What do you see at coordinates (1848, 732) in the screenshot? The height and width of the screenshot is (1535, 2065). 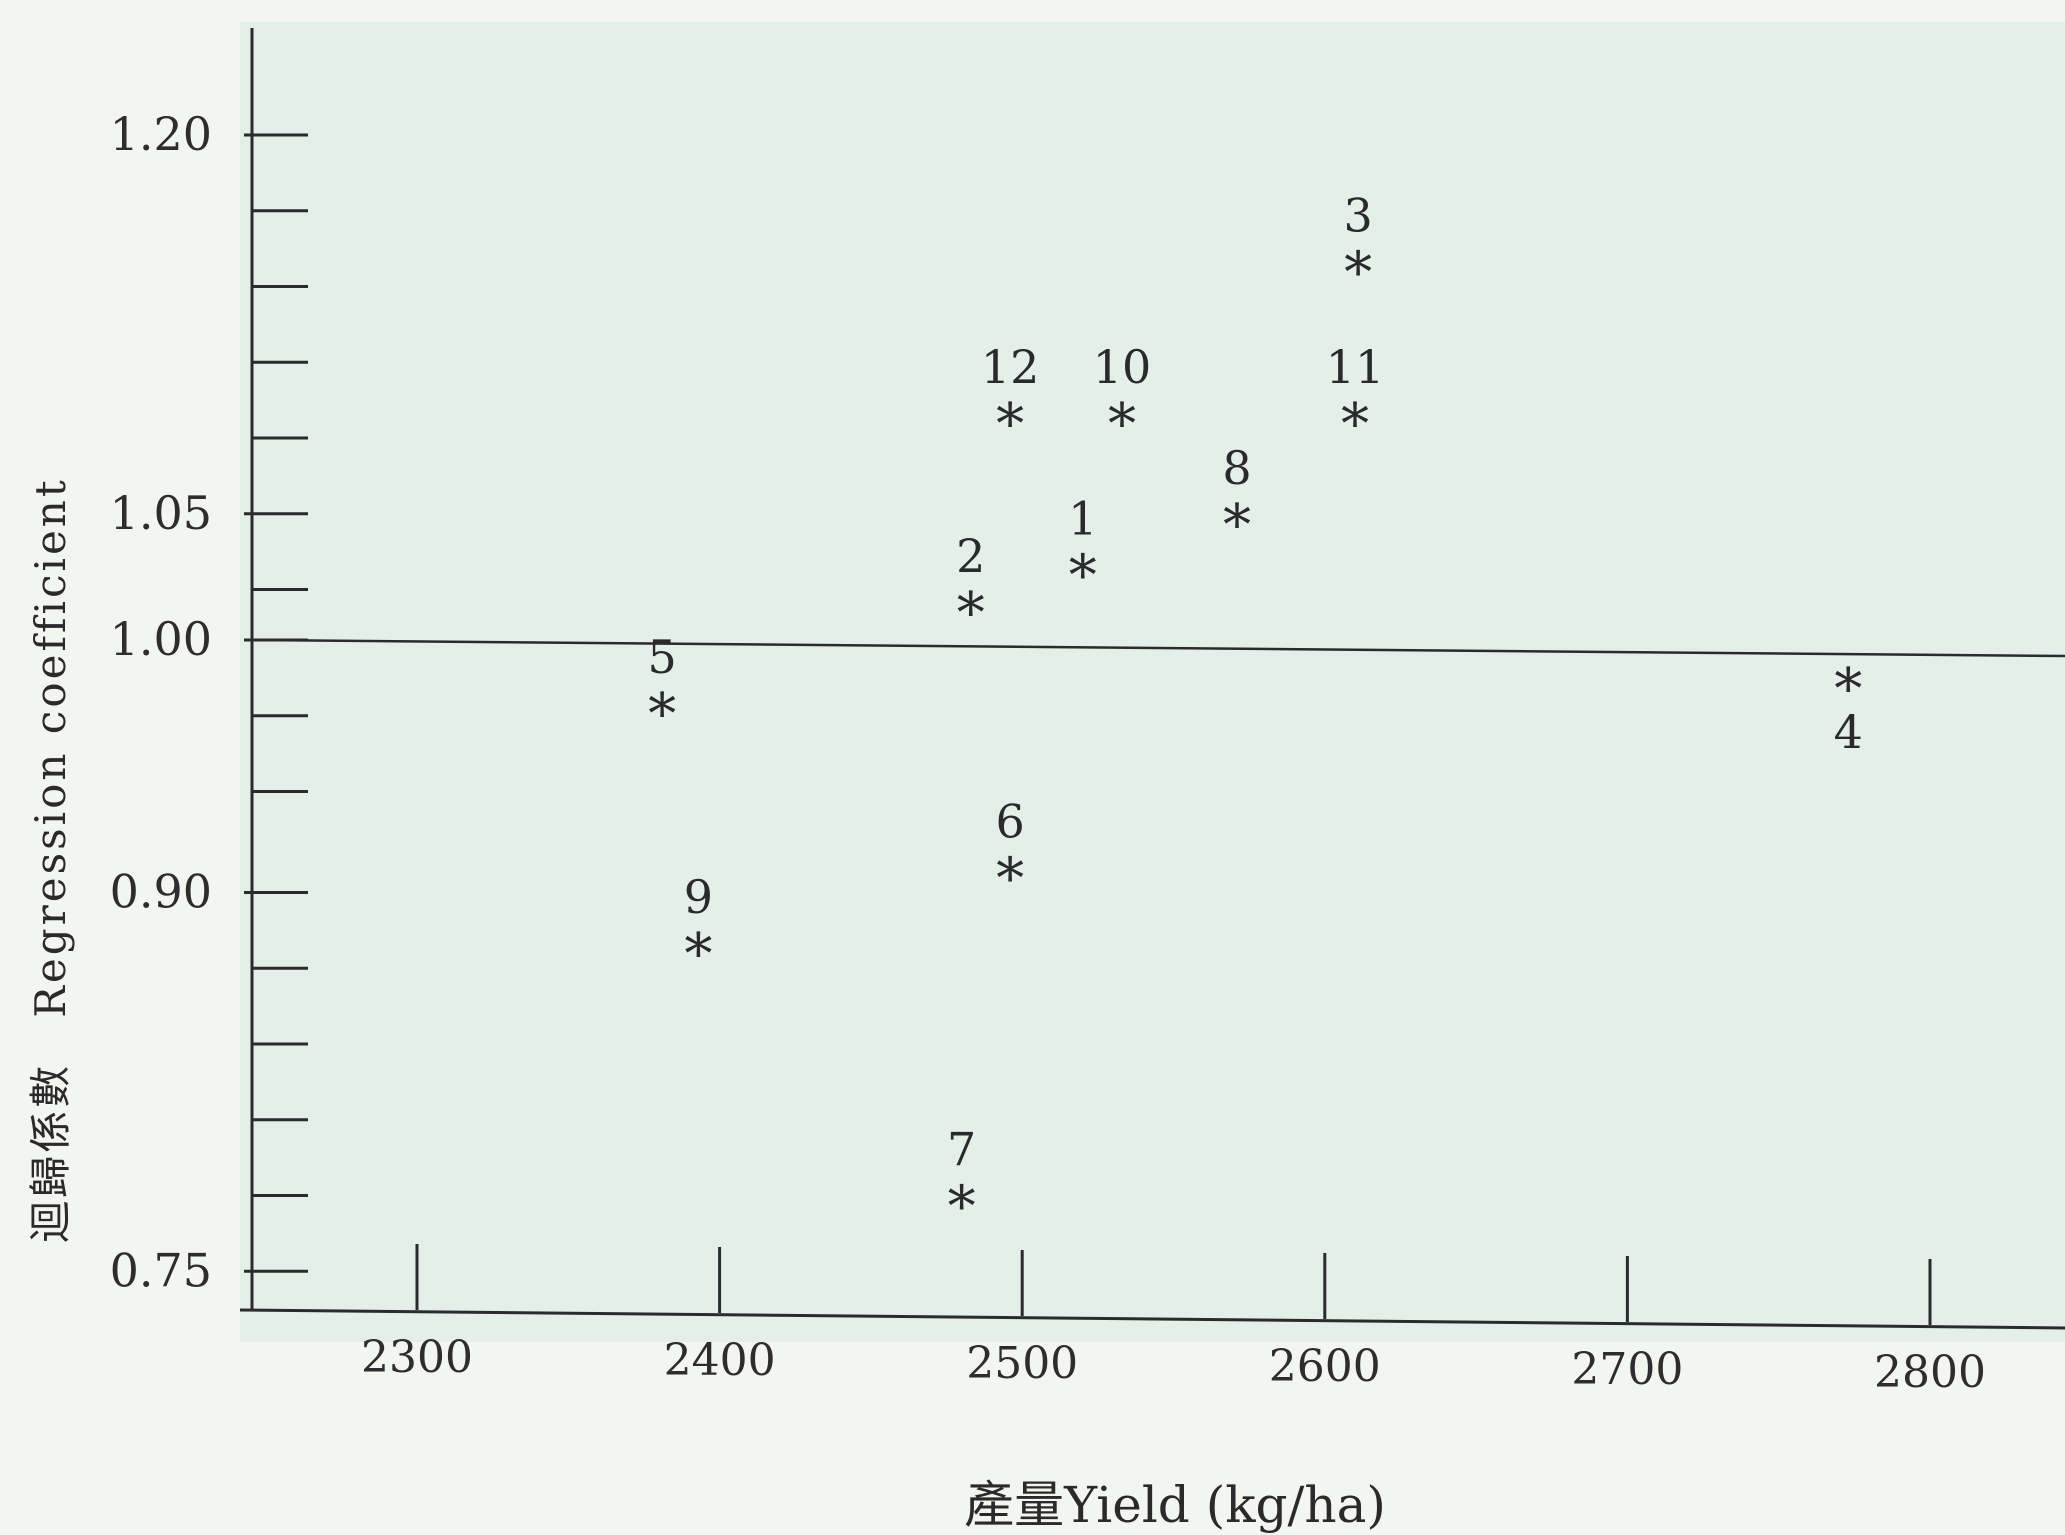 I see `point-label: 4` at bounding box center [1848, 732].